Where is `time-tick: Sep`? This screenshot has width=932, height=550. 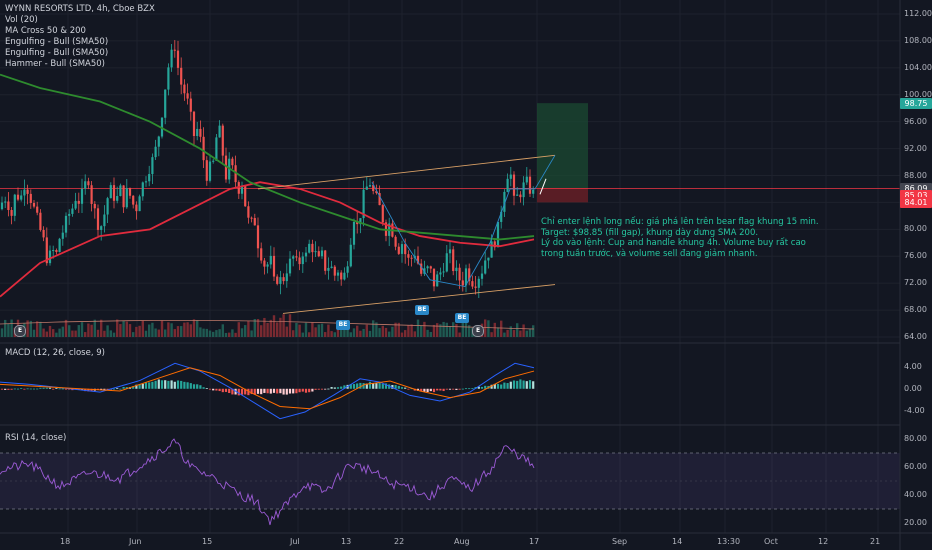 time-tick: Sep is located at coordinates (620, 541).